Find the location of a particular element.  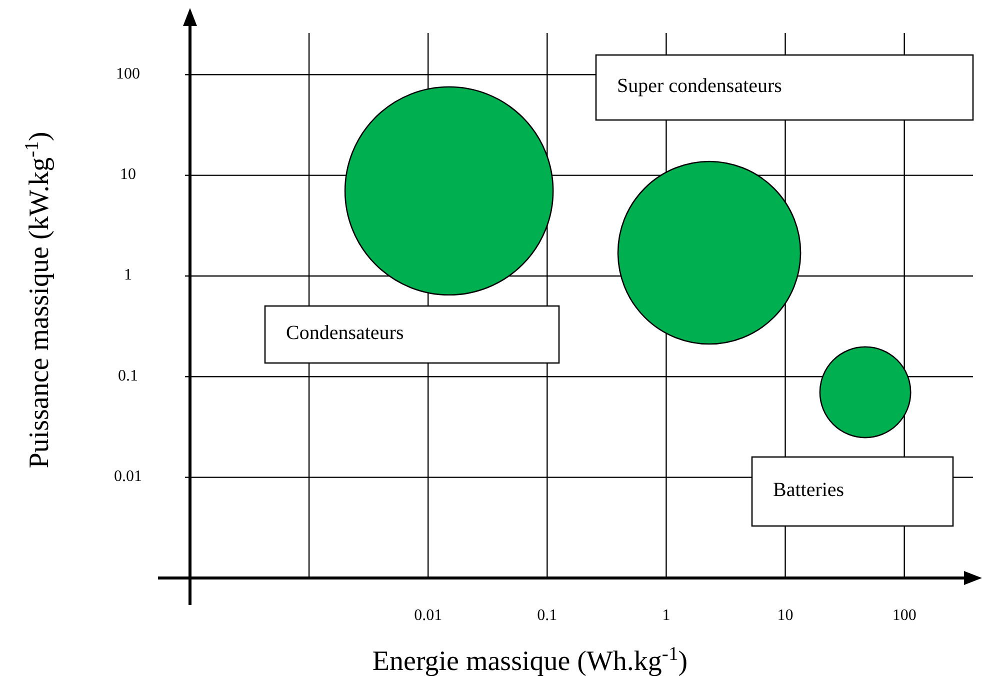

annotation: Super condensateurs is located at coordinates (699, 86).